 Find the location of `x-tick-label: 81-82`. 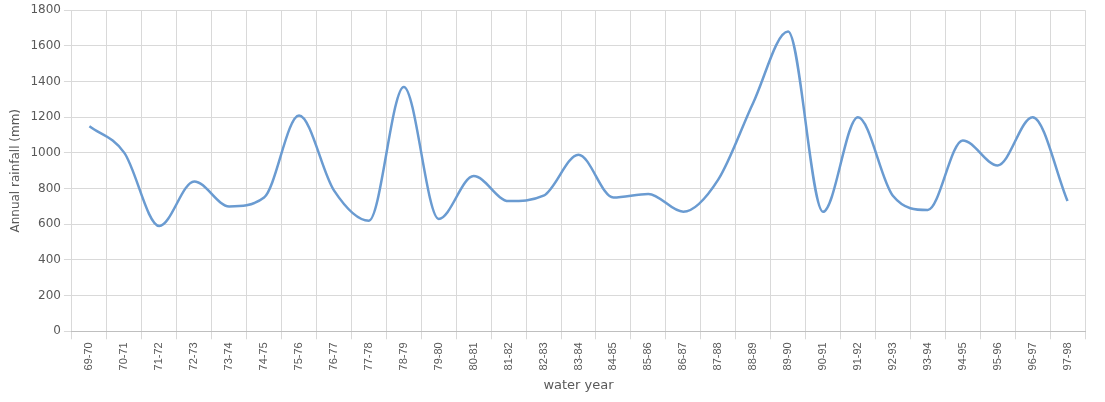

x-tick-label: 81-82 is located at coordinates (507, 356).